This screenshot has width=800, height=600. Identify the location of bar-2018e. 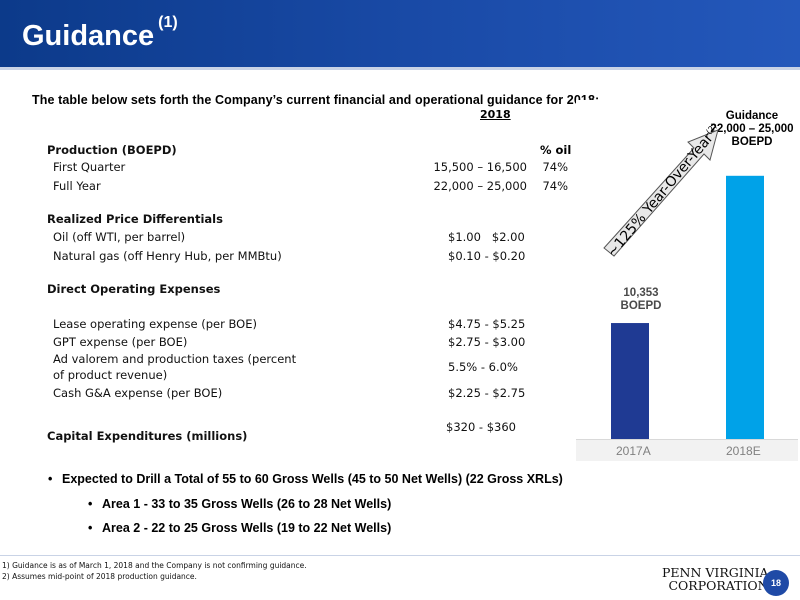
(745, 307).